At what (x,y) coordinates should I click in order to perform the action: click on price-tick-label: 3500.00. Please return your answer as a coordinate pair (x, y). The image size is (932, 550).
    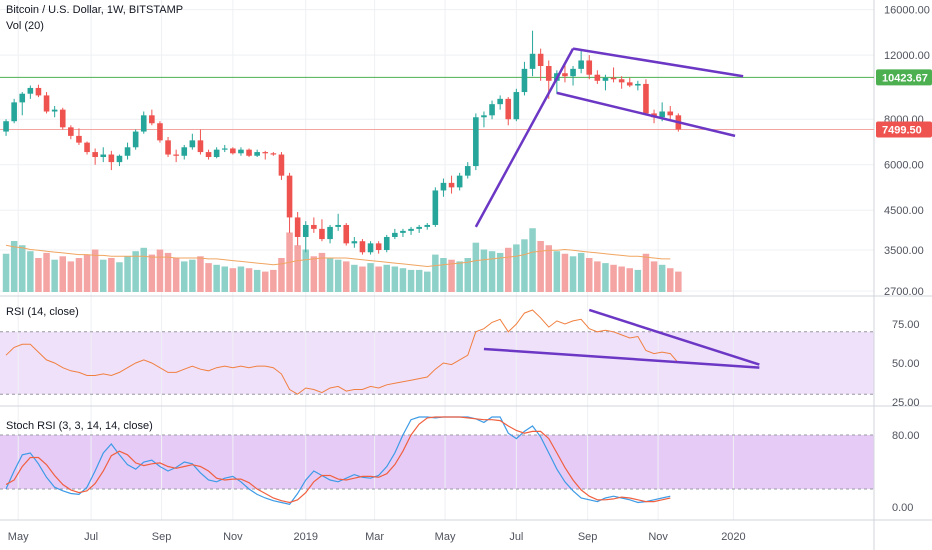
    Looking at the image, I should click on (904, 251).